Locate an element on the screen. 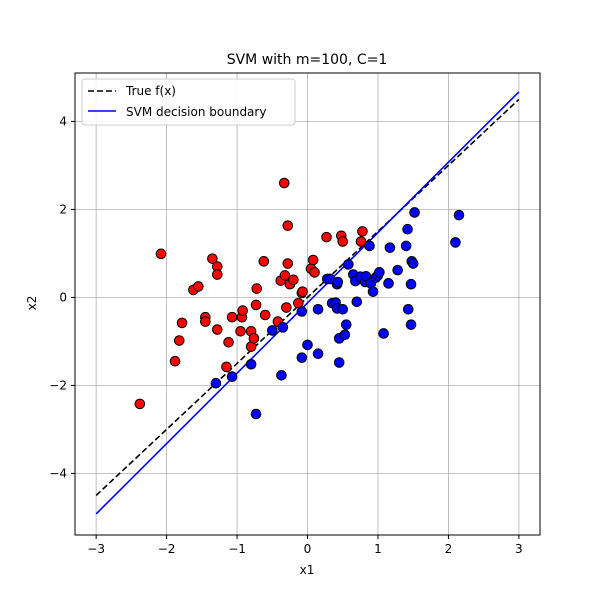 The height and width of the screenshot is (600, 600). chart-title: SVM with m=100, C=1 is located at coordinates (307, 60).